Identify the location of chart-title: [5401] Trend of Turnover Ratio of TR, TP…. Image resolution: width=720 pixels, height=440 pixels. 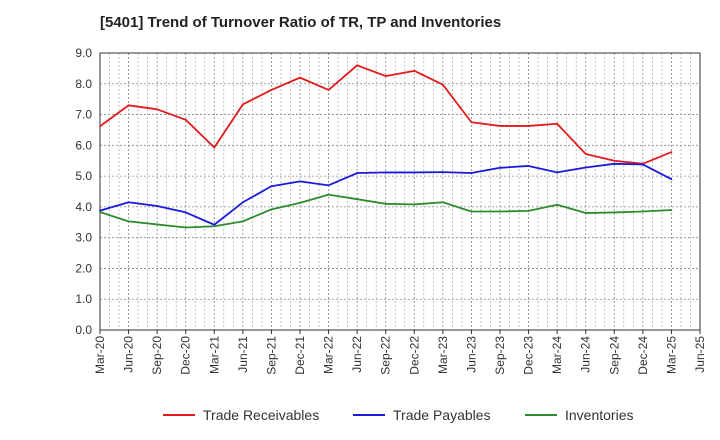
(301, 22).